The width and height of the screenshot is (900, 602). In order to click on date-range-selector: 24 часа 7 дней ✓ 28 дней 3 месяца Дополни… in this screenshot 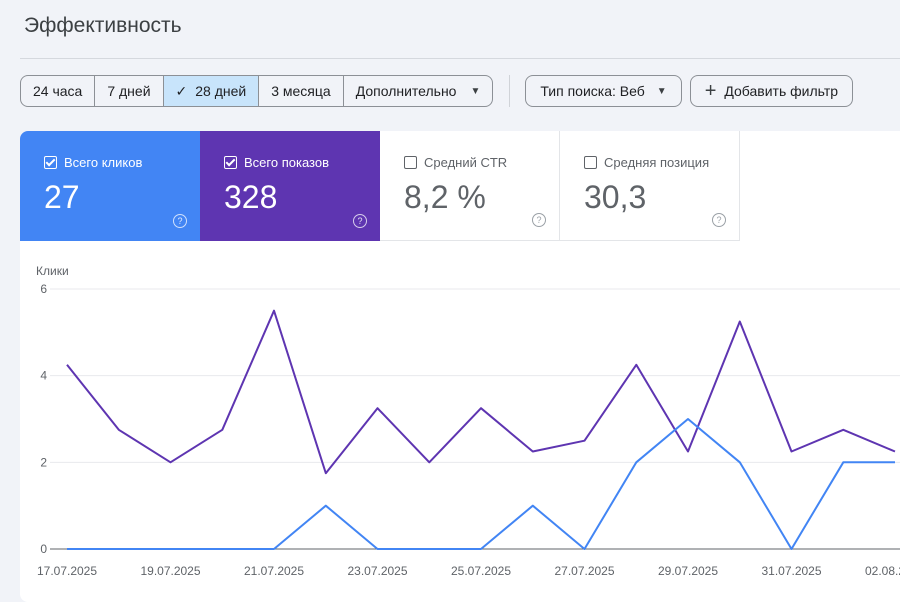, I will do `click(257, 91)`.